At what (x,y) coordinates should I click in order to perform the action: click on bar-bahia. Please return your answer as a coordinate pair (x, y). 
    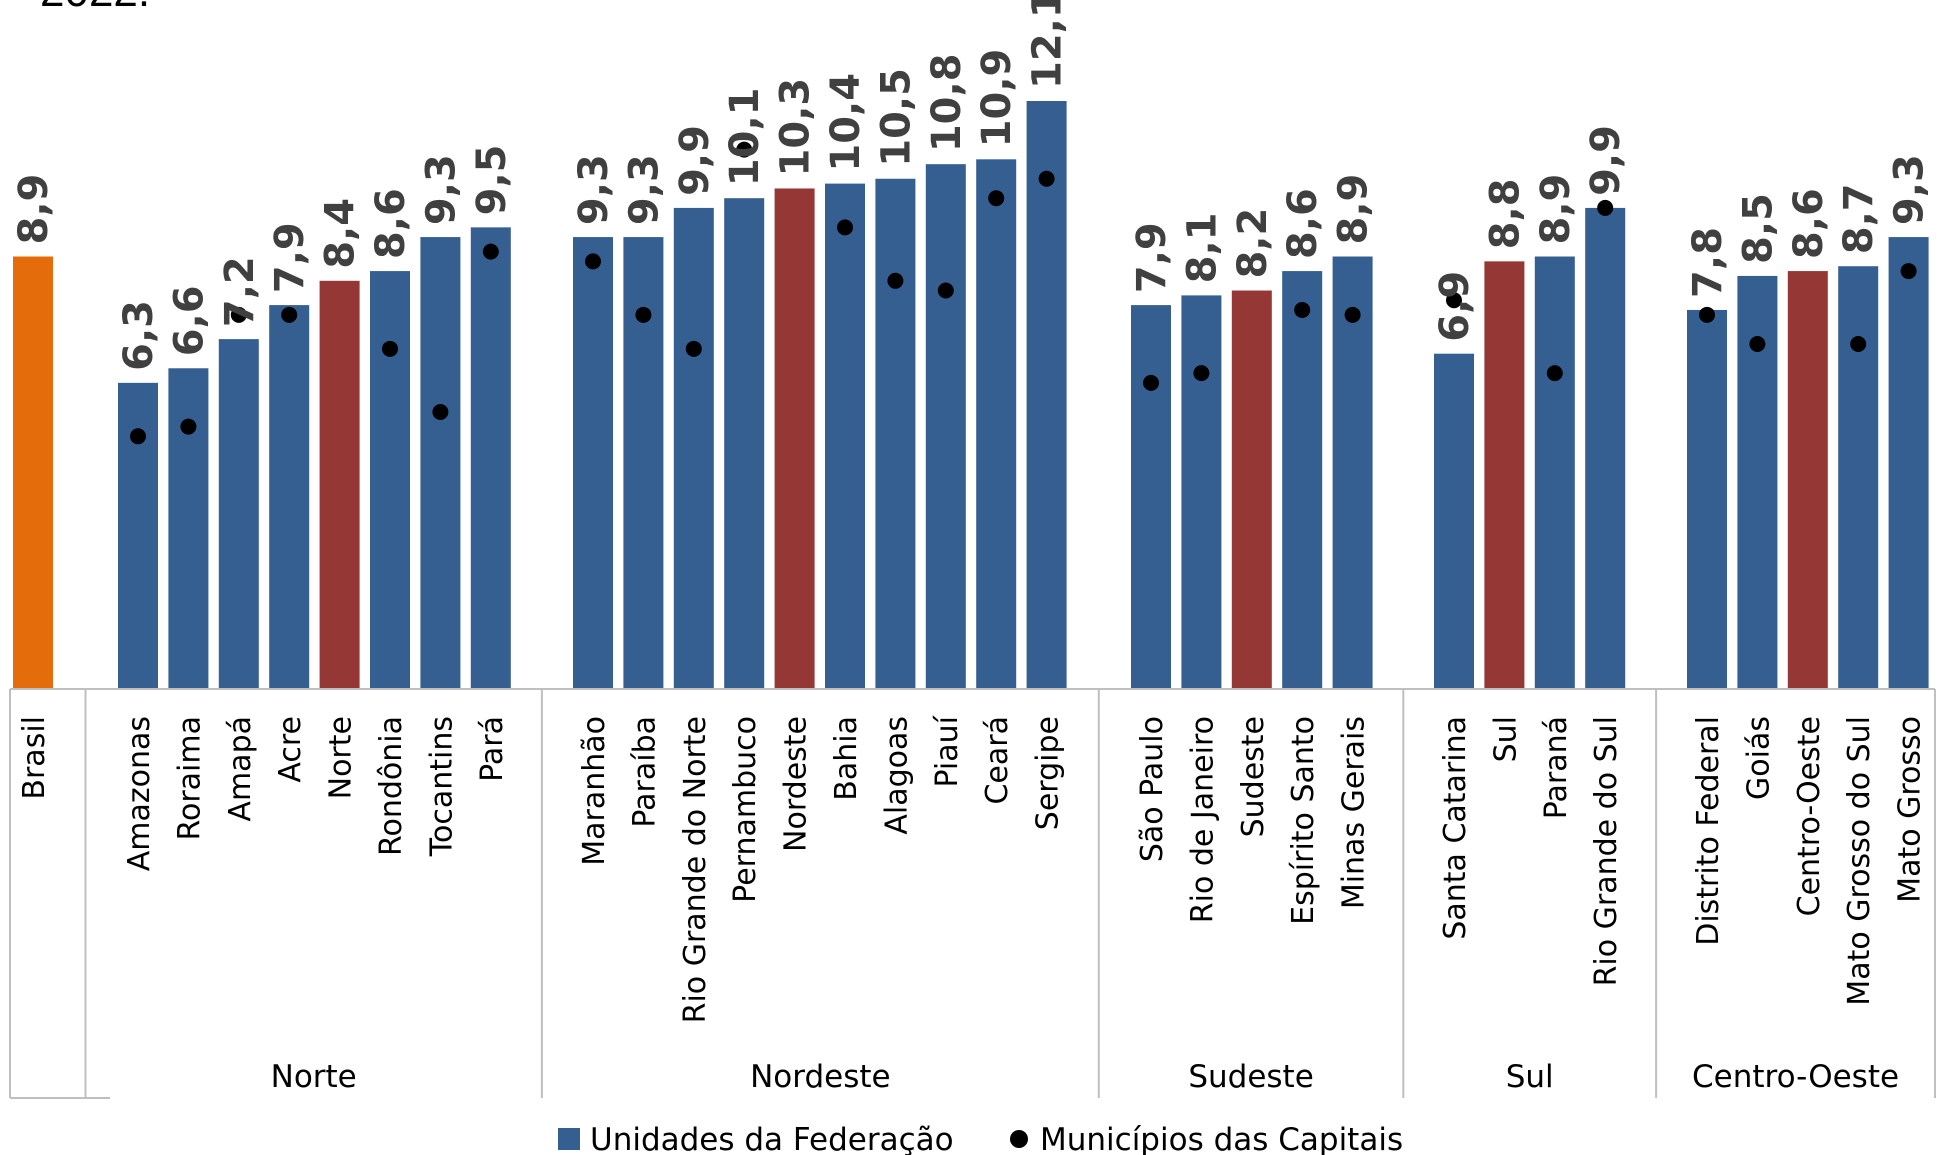
    Looking at the image, I should click on (845, 436).